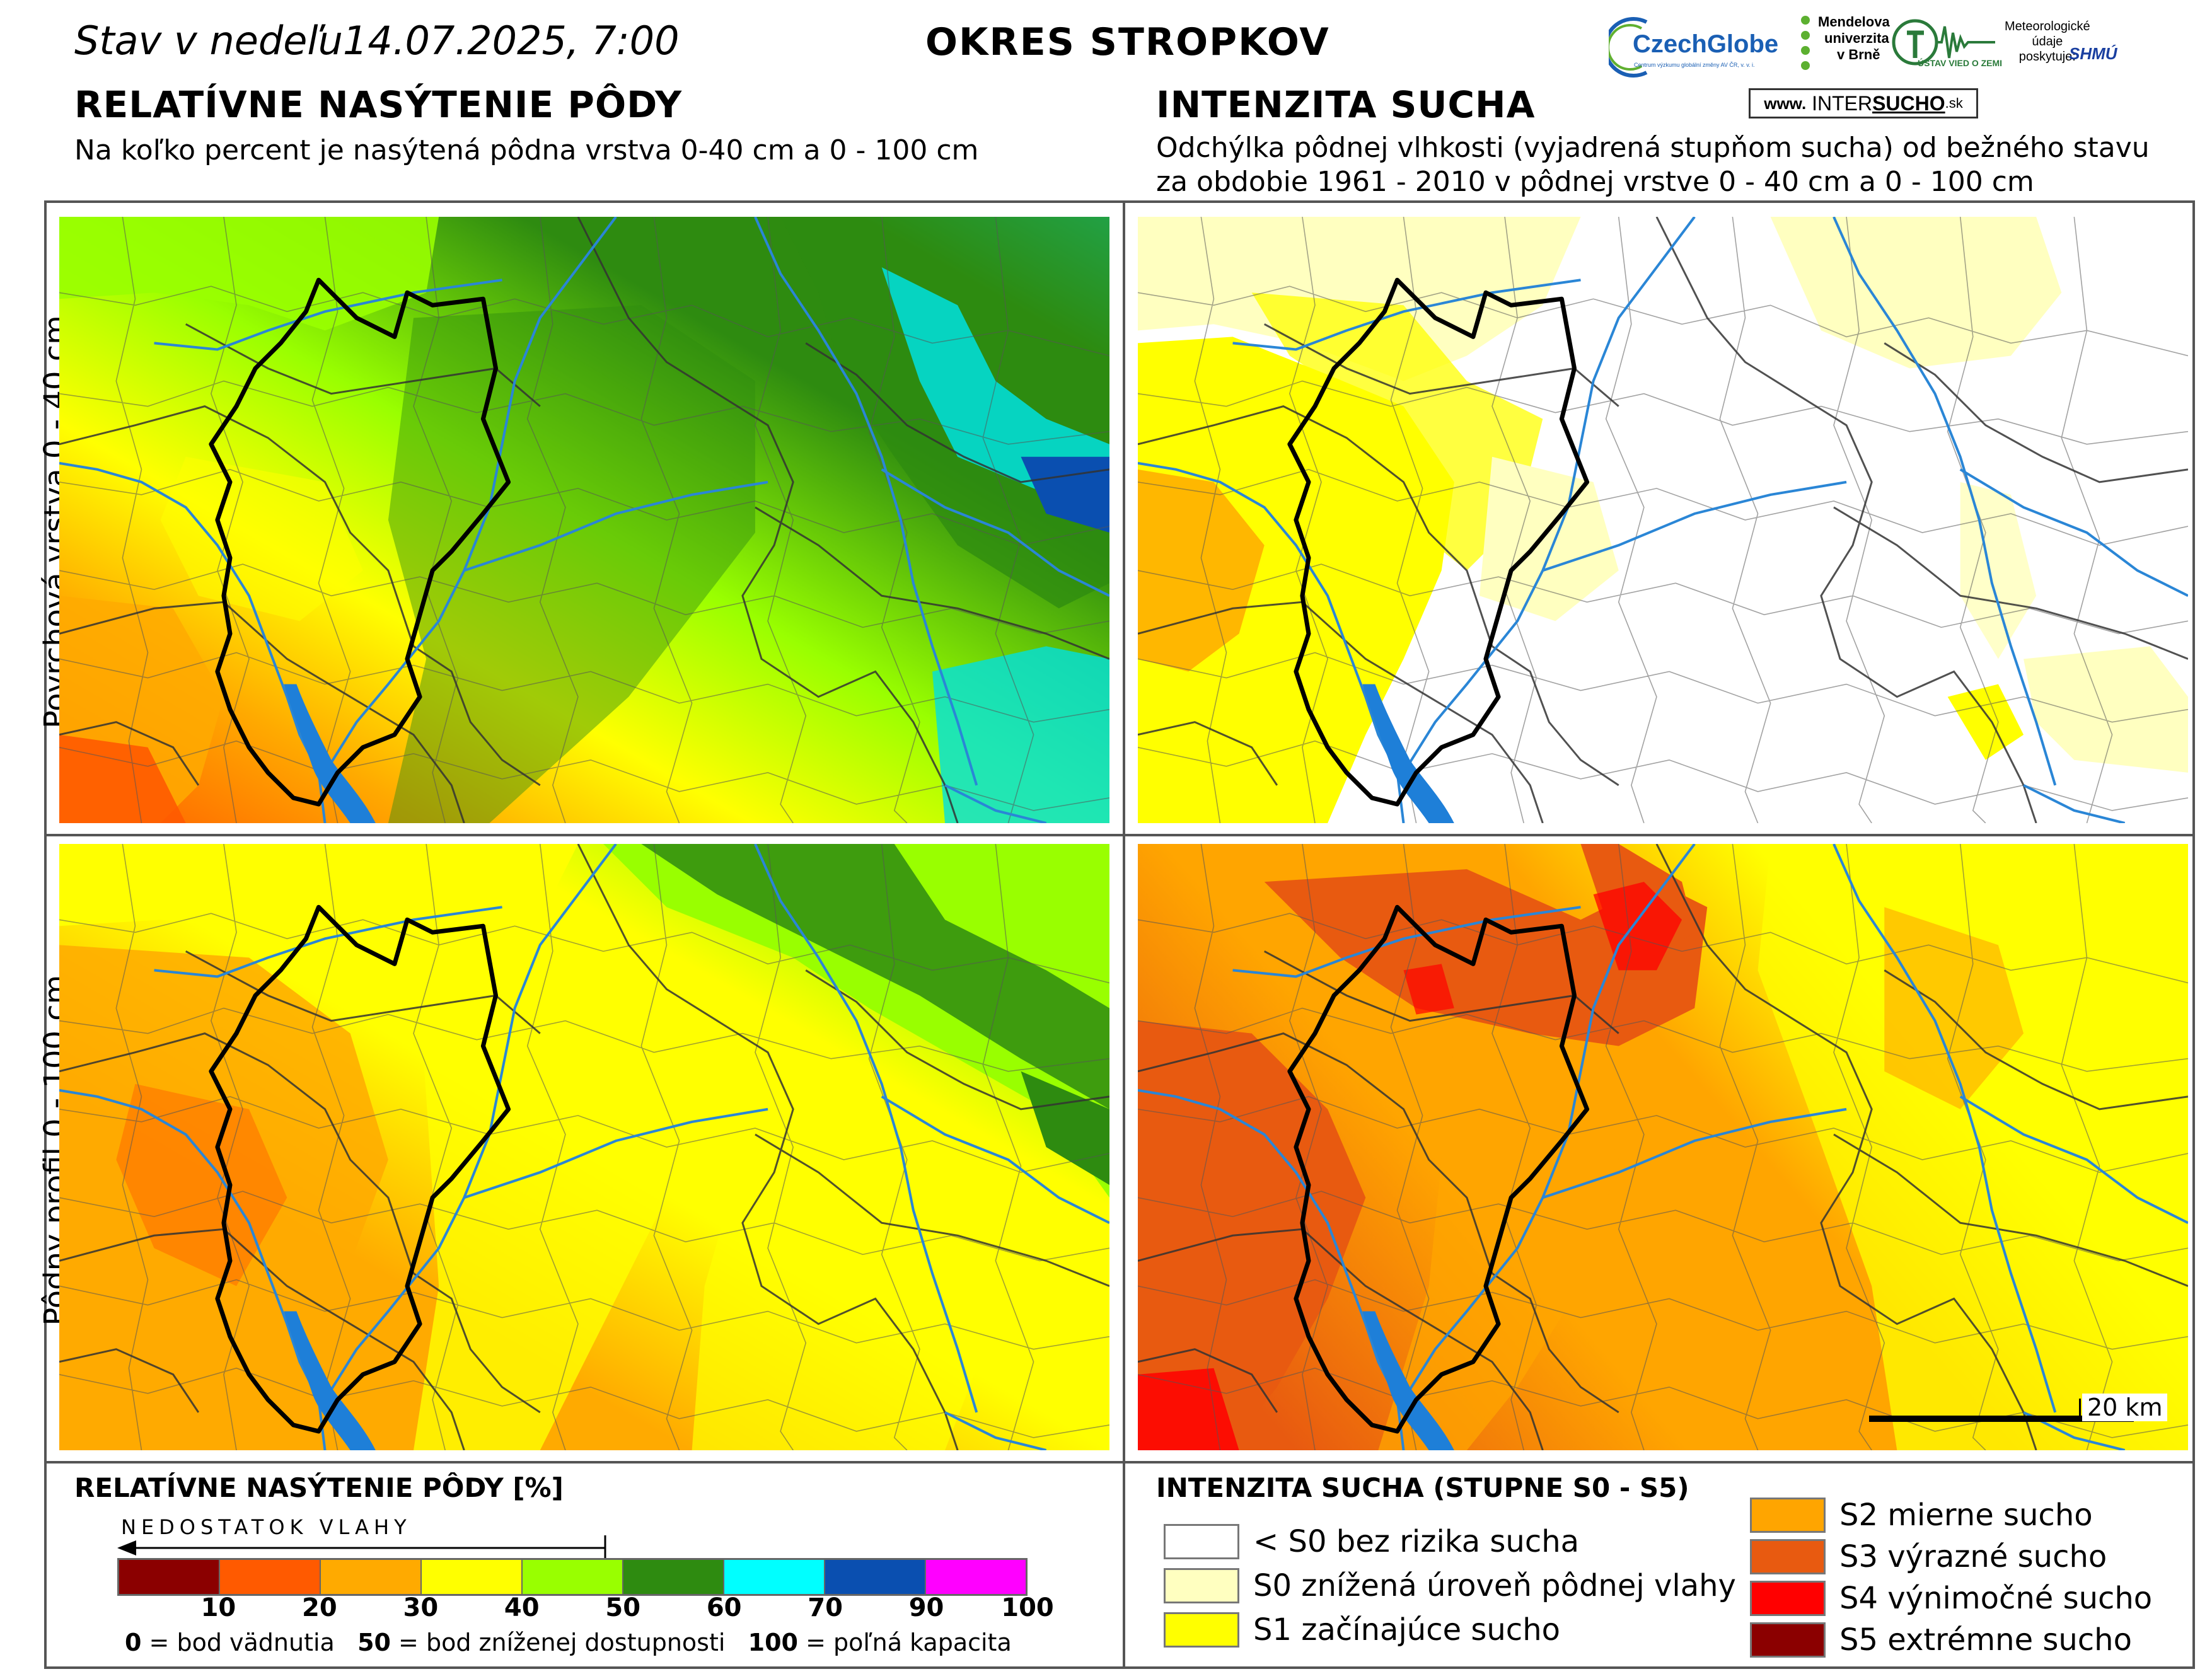  I want to click on swatch-s1, so click(1201, 1630).